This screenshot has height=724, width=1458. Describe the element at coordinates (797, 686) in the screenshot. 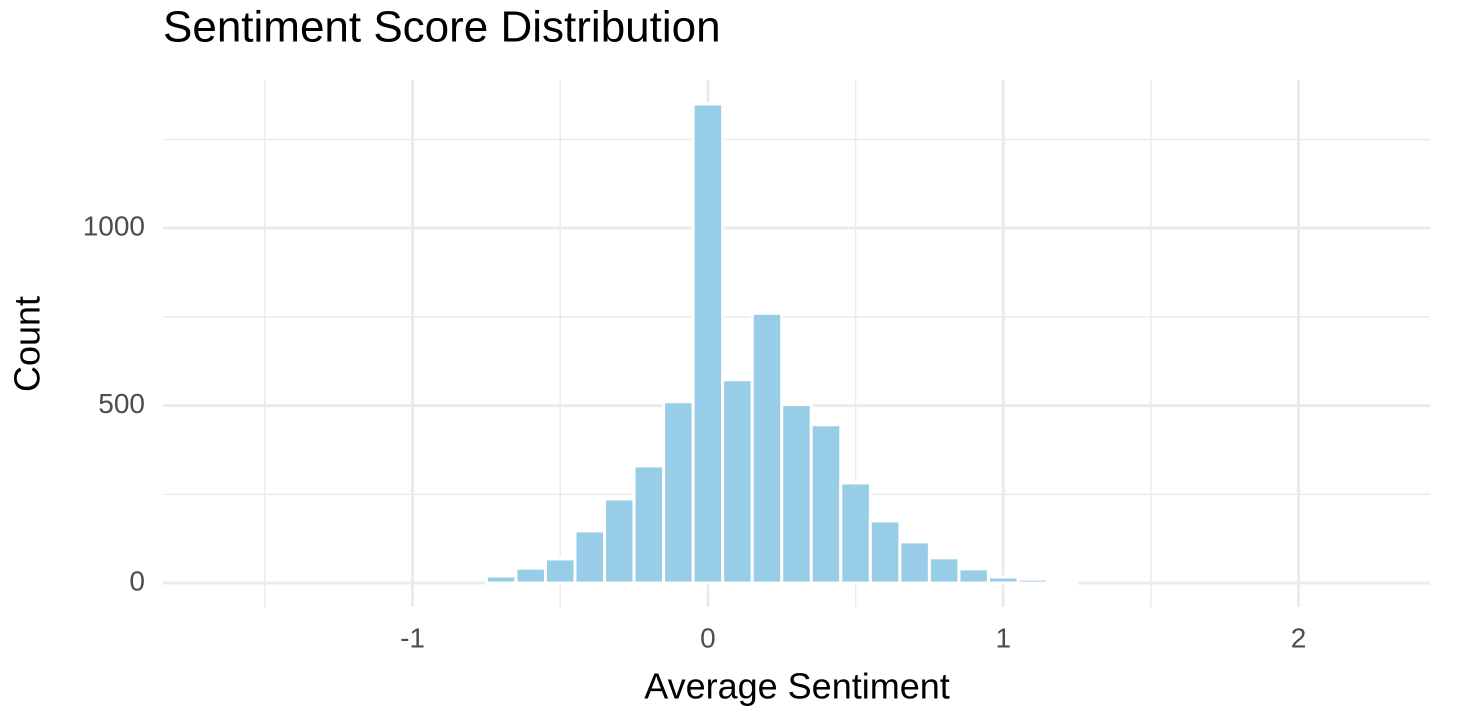

I see `x-axis-label: Average Sentiment` at that location.